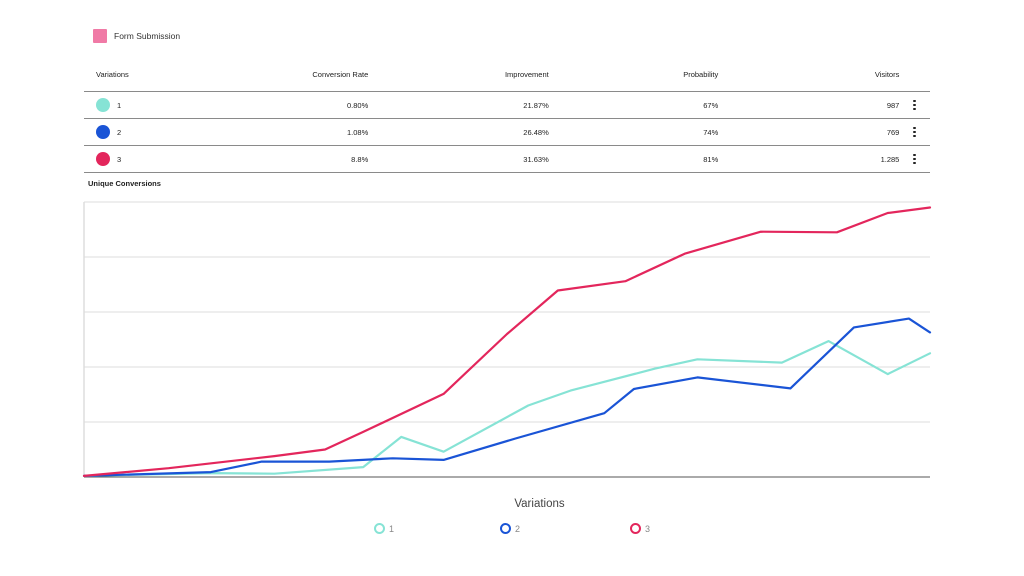 The height and width of the screenshot is (576, 1024). I want to click on legend-label: 2, so click(518, 528).